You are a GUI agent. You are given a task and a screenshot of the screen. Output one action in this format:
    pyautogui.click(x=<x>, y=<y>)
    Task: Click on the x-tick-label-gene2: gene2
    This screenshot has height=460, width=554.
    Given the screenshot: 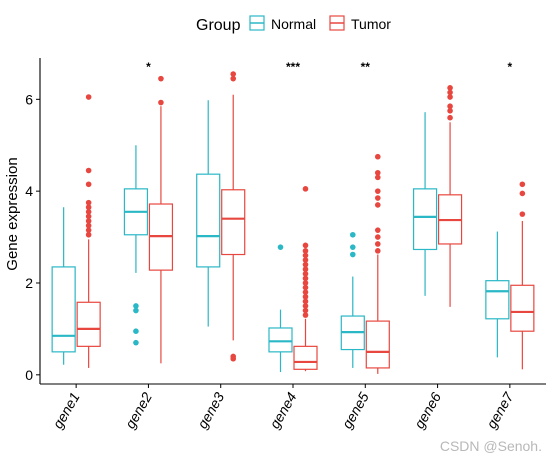 What is the action you would take?
    pyautogui.click(x=138, y=410)
    